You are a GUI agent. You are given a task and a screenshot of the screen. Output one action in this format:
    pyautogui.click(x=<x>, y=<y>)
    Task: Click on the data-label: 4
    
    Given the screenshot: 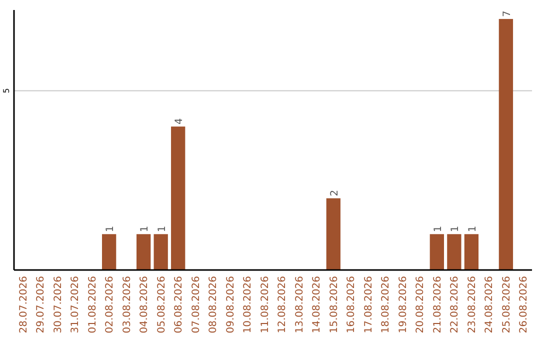 What is the action you would take?
    pyautogui.click(x=180, y=121)
    